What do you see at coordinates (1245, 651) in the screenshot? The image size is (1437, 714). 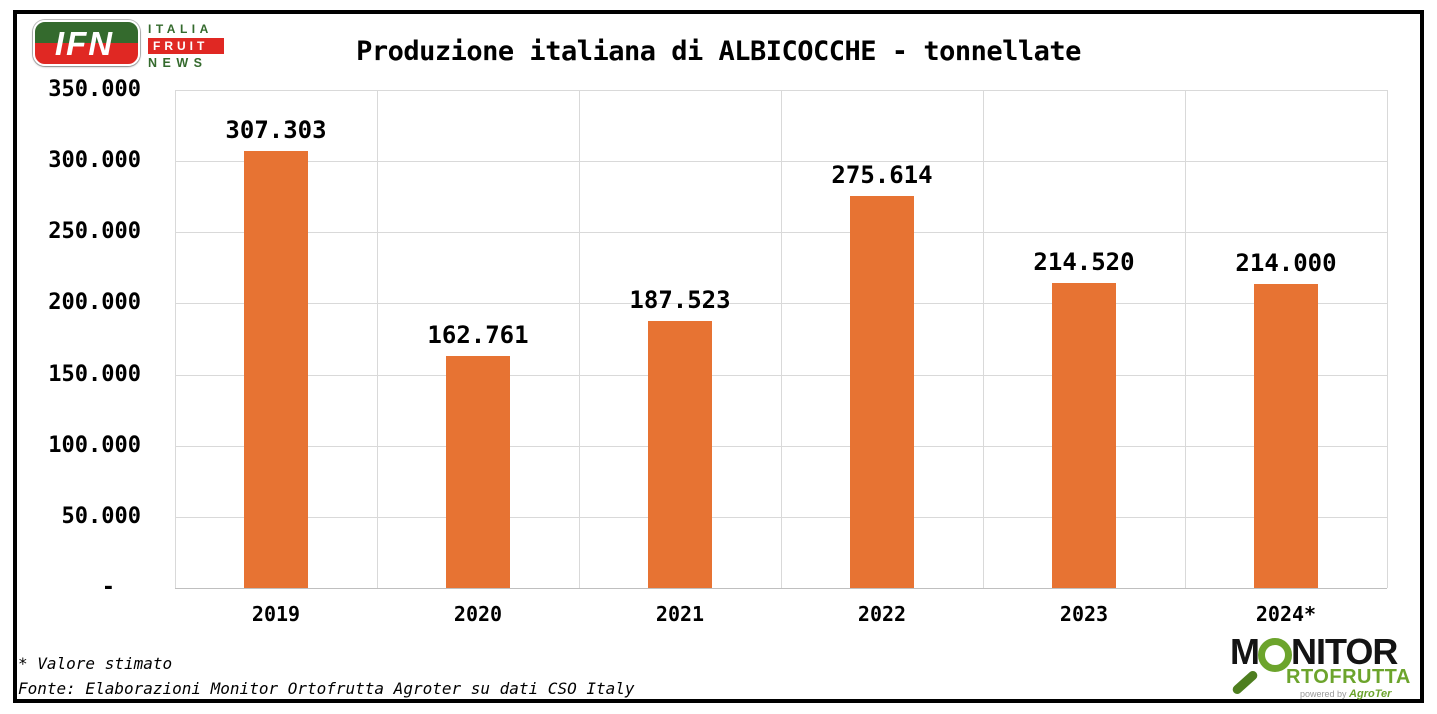 I see `monitor-logo-m: M` at bounding box center [1245, 651].